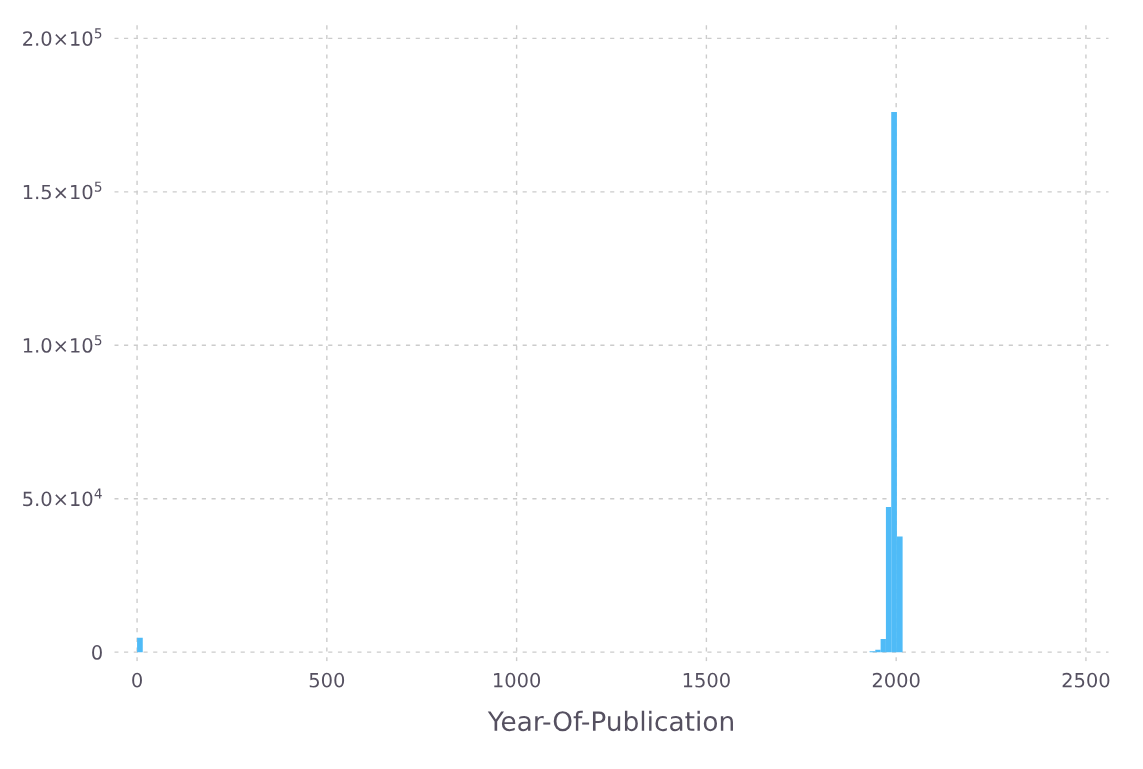 Image resolution: width=1143 pixels, height=769 pixels. Describe the element at coordinates (62, 37) in the screenshot. I see `y-tick-label: 2.0×10$^{5}$` at that location.